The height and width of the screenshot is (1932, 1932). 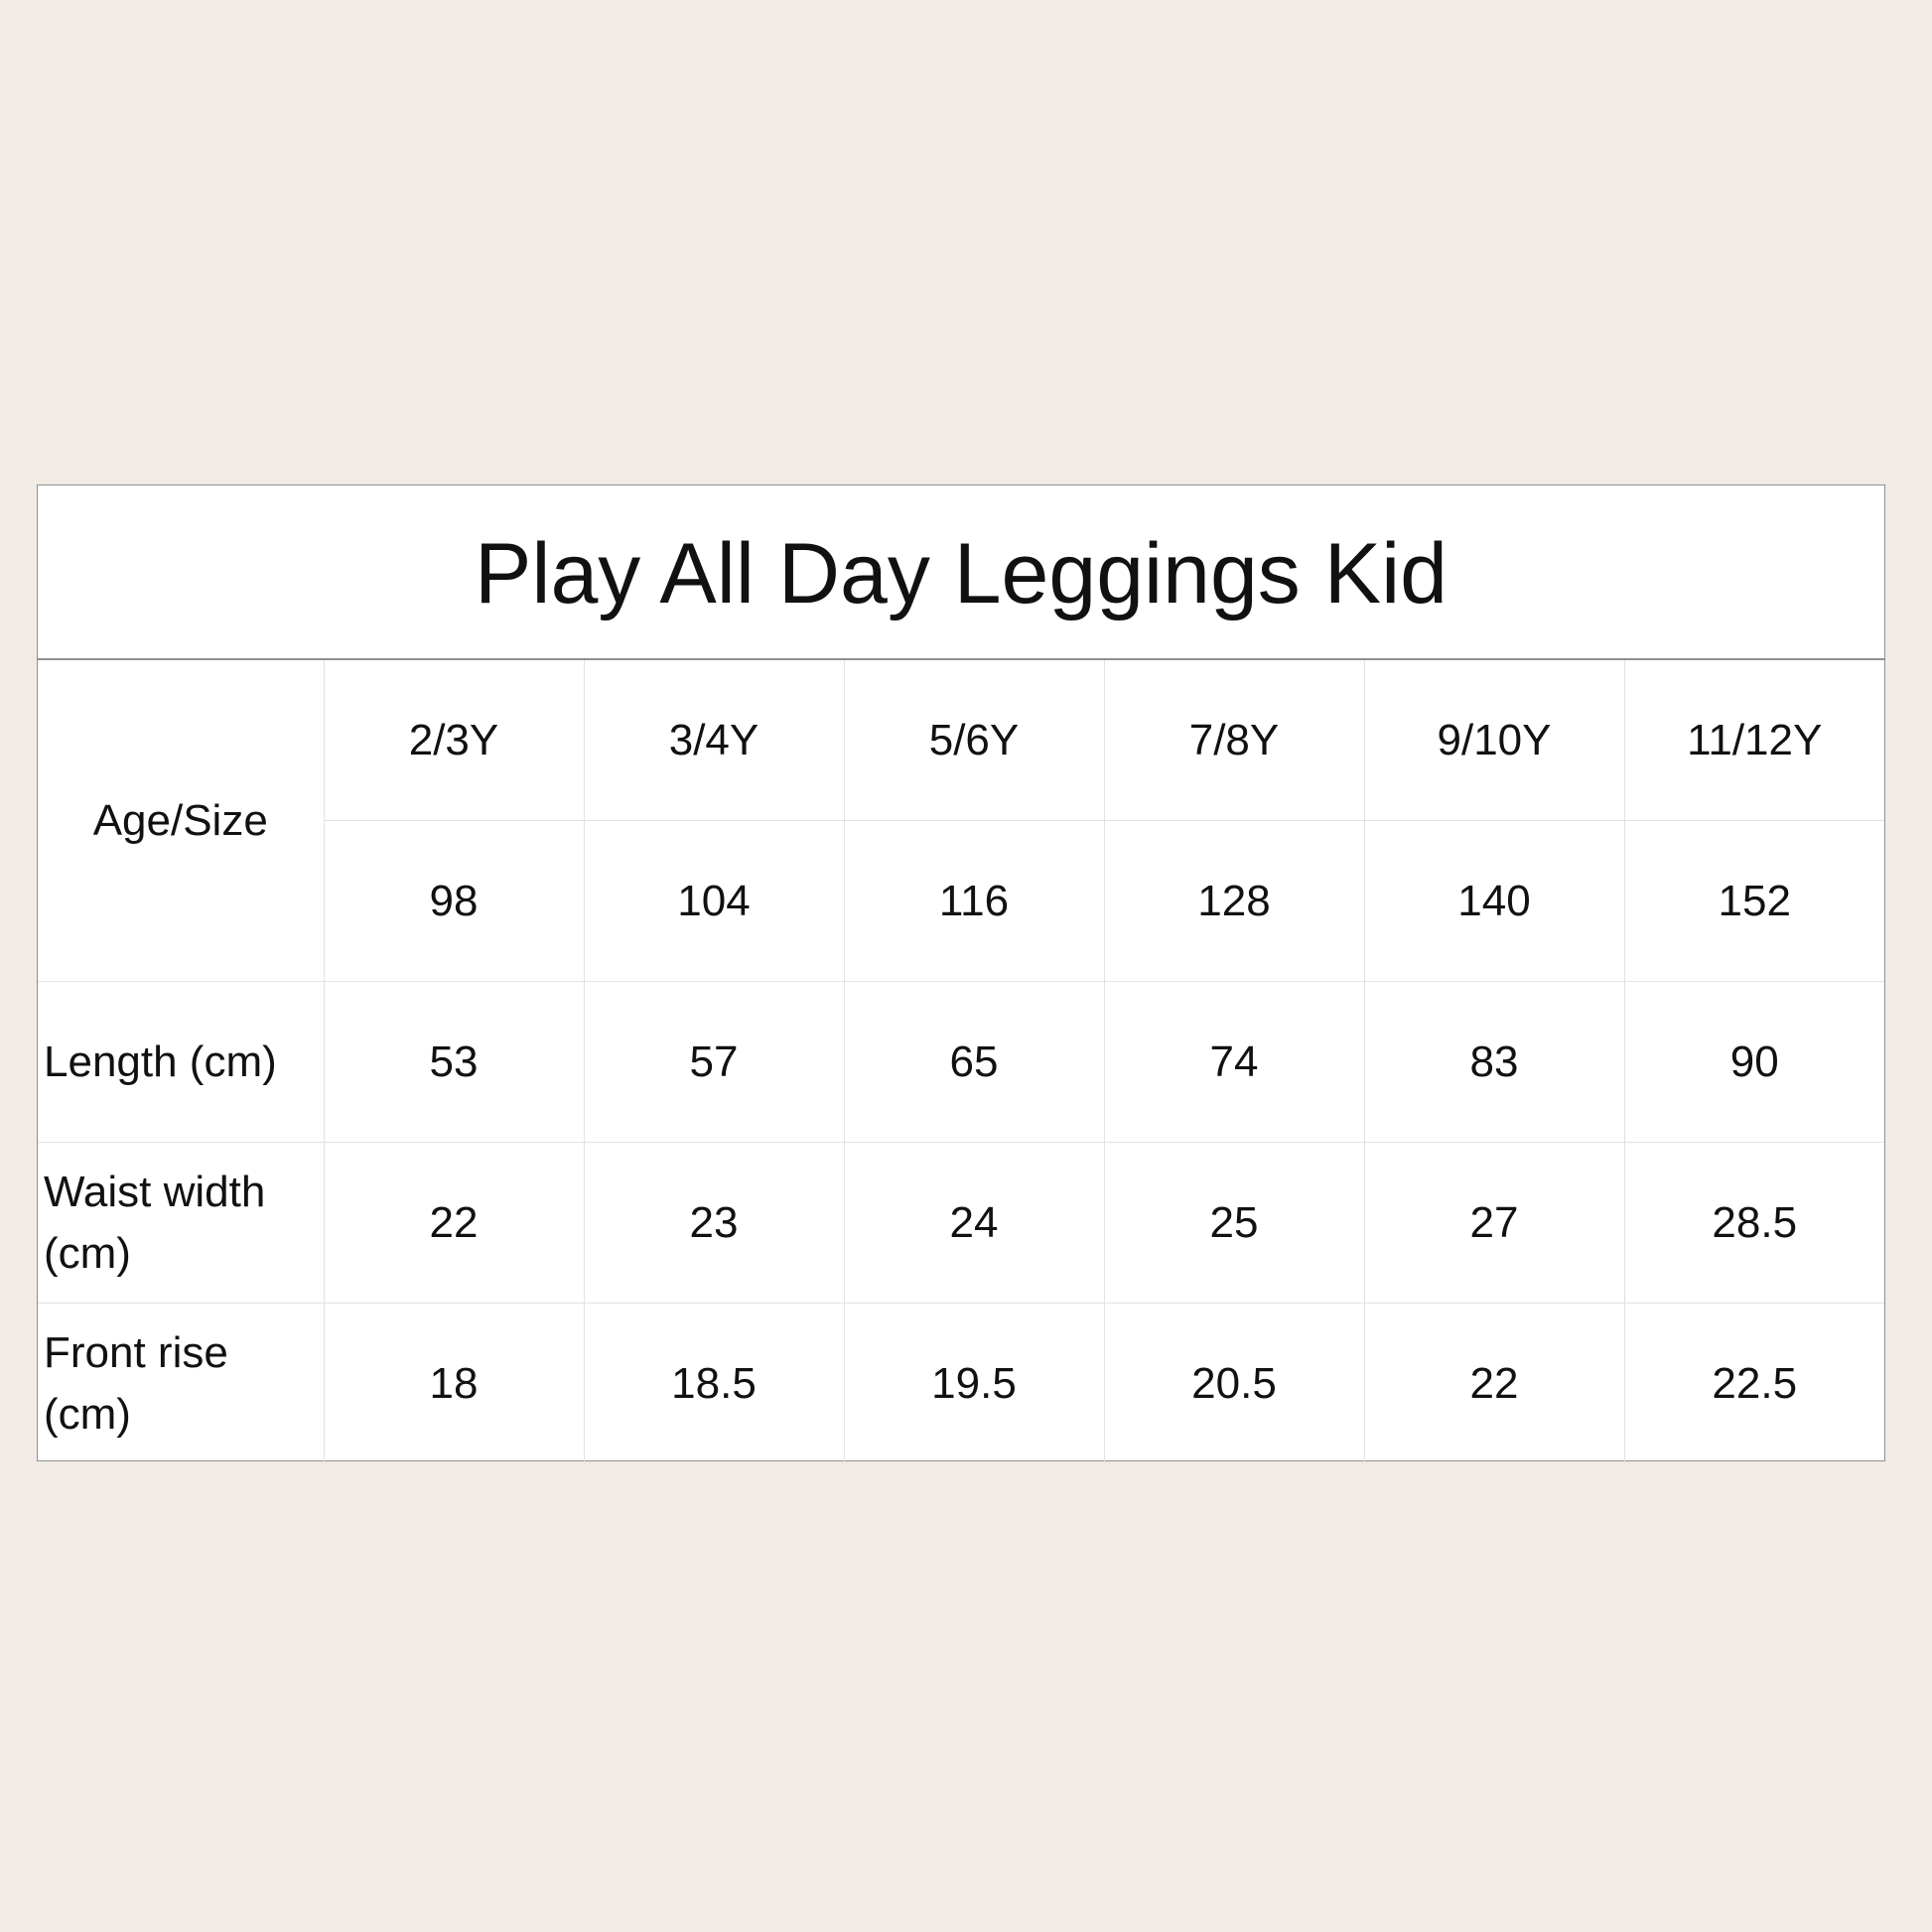 I want to click on value-cell: 18, so click(x=454, y=1383).